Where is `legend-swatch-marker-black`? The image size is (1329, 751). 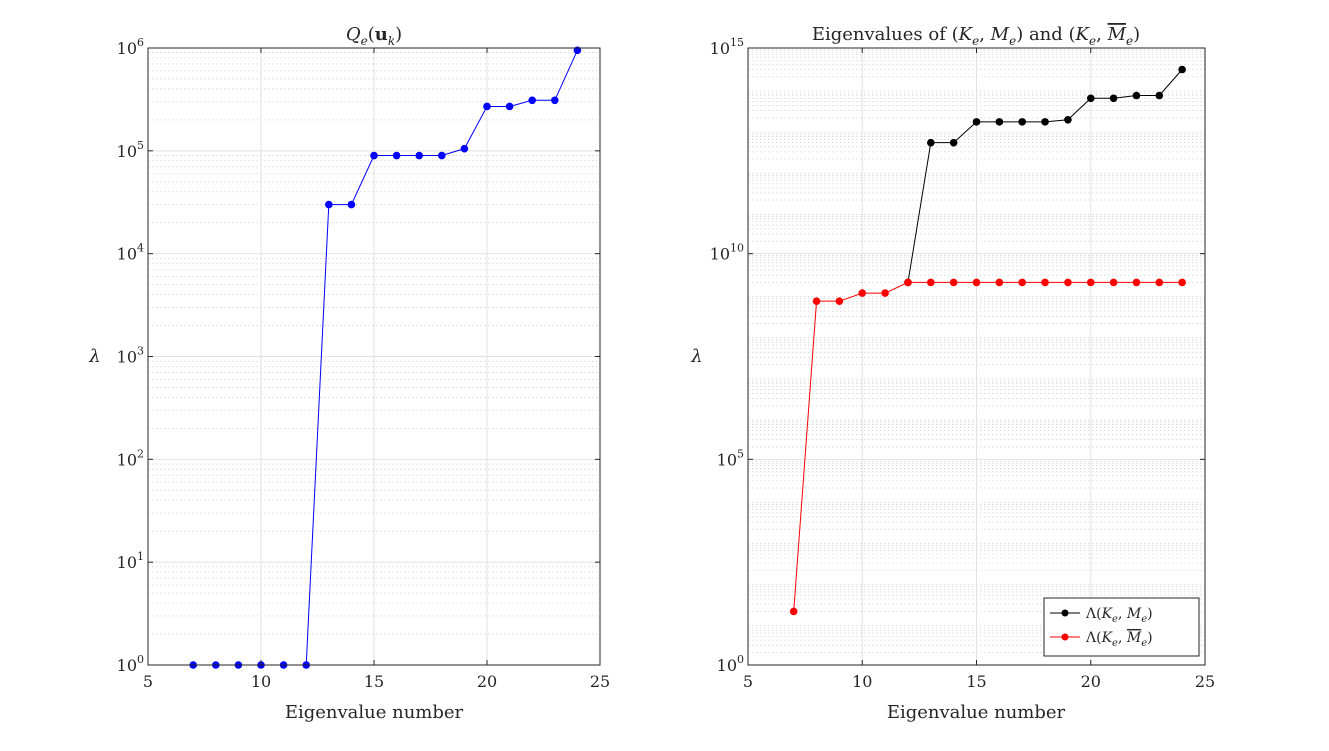 legend-swatch-marker-black is located at coordinates (1065, 613).